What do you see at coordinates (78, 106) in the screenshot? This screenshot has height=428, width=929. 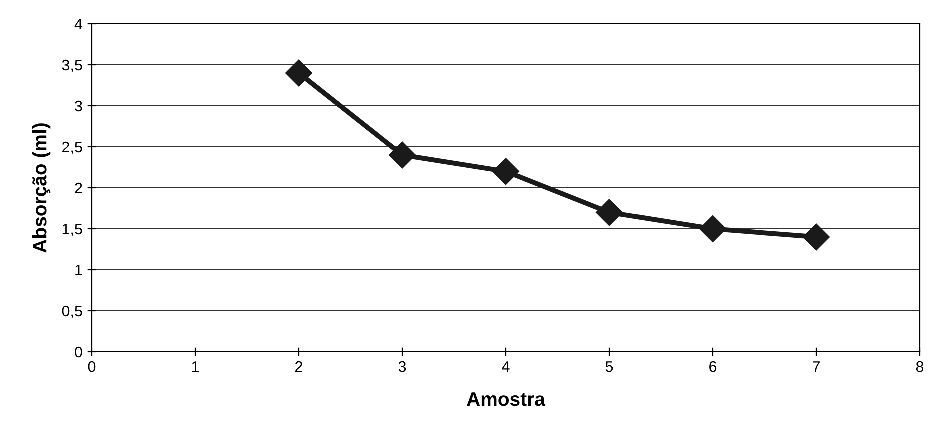 I see `y-tick-label: 3` at bounding box center [78, 106].